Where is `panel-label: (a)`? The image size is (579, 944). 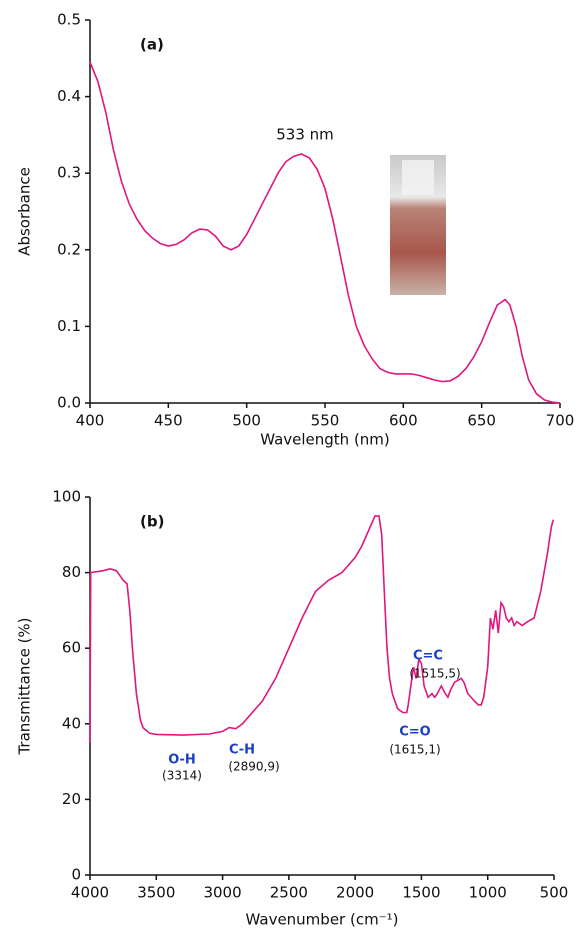
panel-label: (a) is located at coordinates (152, 45).